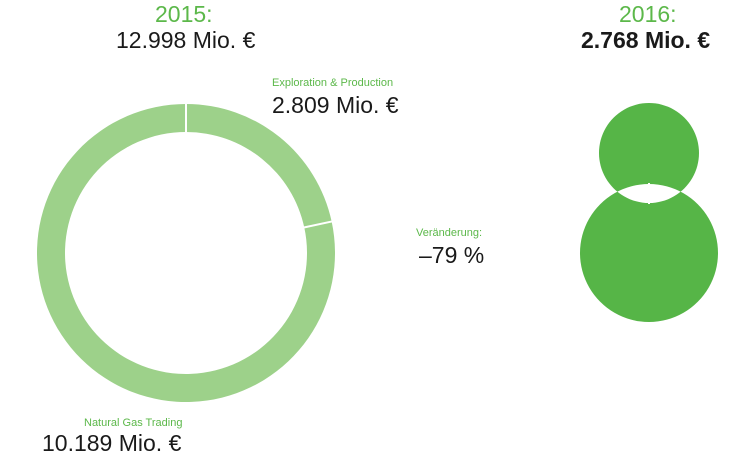 This screenshot has width=750, height=456. What do you see at coordinates (186, 40) in the screenshot?
I see `total-2015-value: 12.998 Mio. €` at bounding box center [186, 40].